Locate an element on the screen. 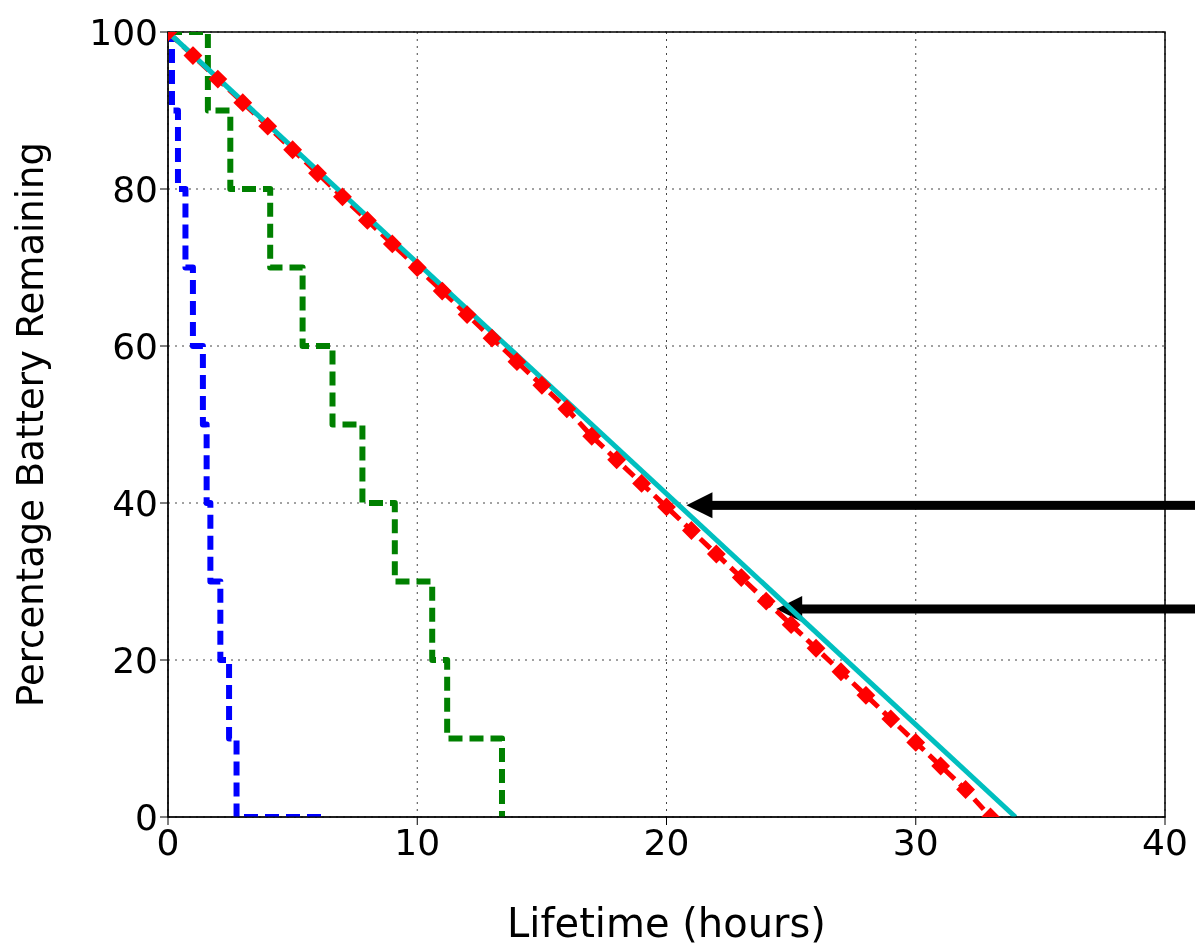  y-tick-label: 40 is located at coordinates (135, 503).